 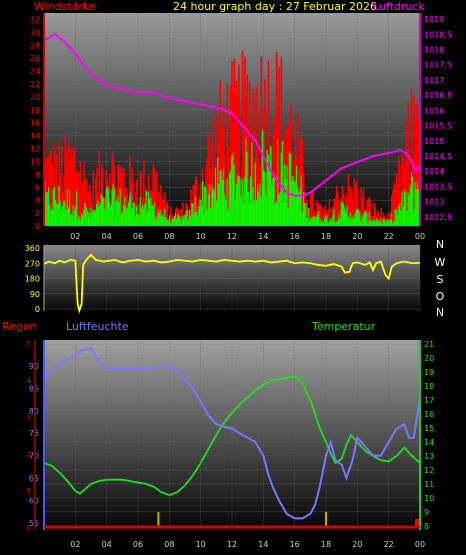 What do you see at coordinates (34, 478) in the screenshot?
I see `humidity-tick-label: 65` at bounding box center [34, 478].